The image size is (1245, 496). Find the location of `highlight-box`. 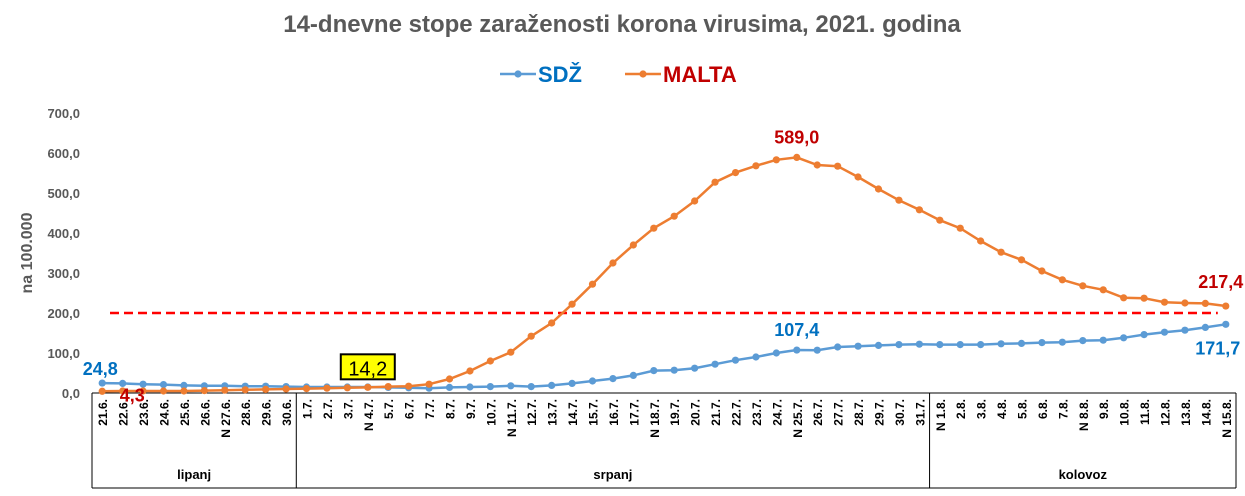

highlight-box is located at coordinates (367, 367).